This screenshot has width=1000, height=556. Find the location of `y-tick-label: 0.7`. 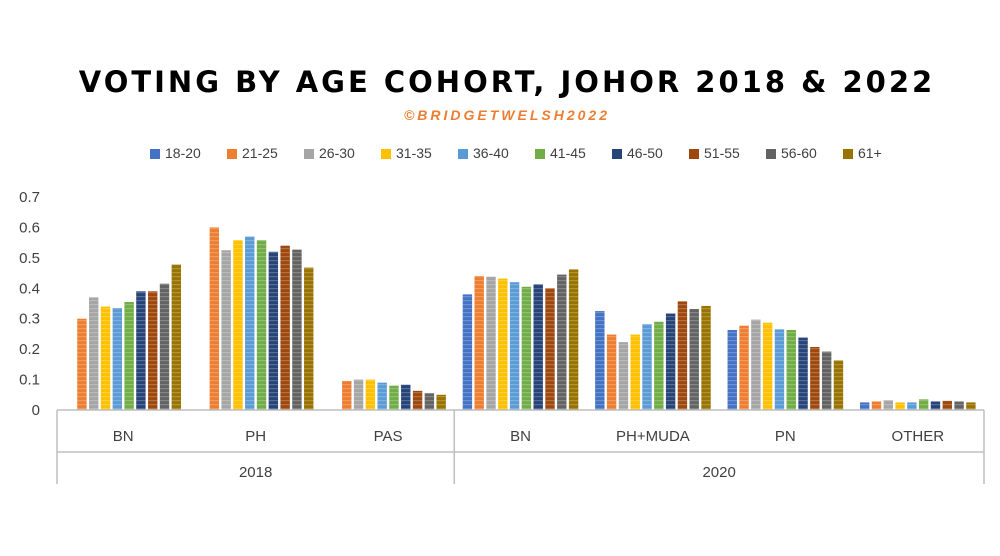

y-tick-label: 0.7 is located at coordinates (29, 197).